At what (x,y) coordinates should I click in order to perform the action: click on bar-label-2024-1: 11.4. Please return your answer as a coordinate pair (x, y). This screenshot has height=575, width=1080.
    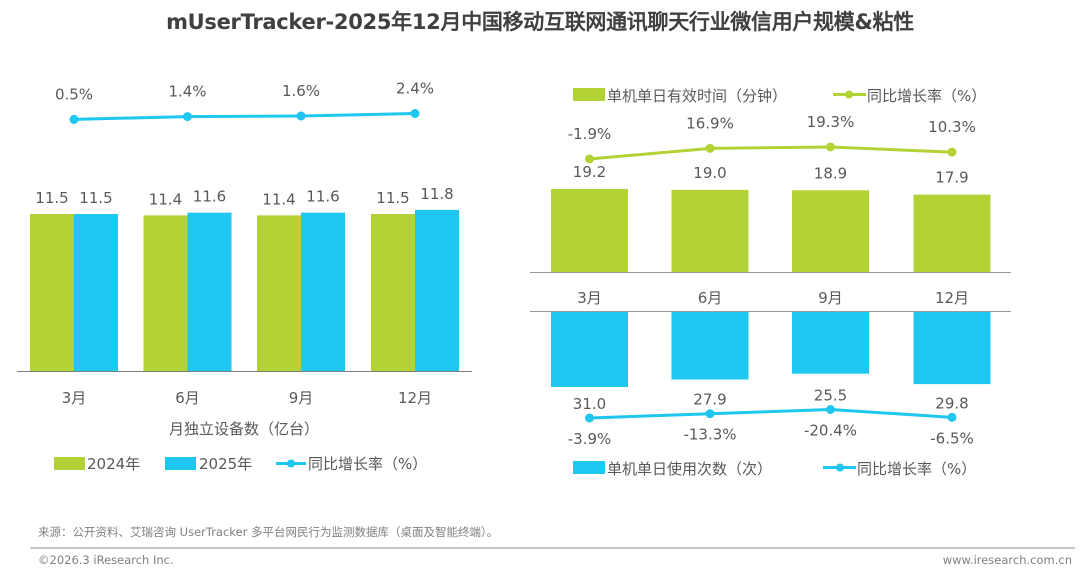
    Looking at the image, I should click on (165, 199).